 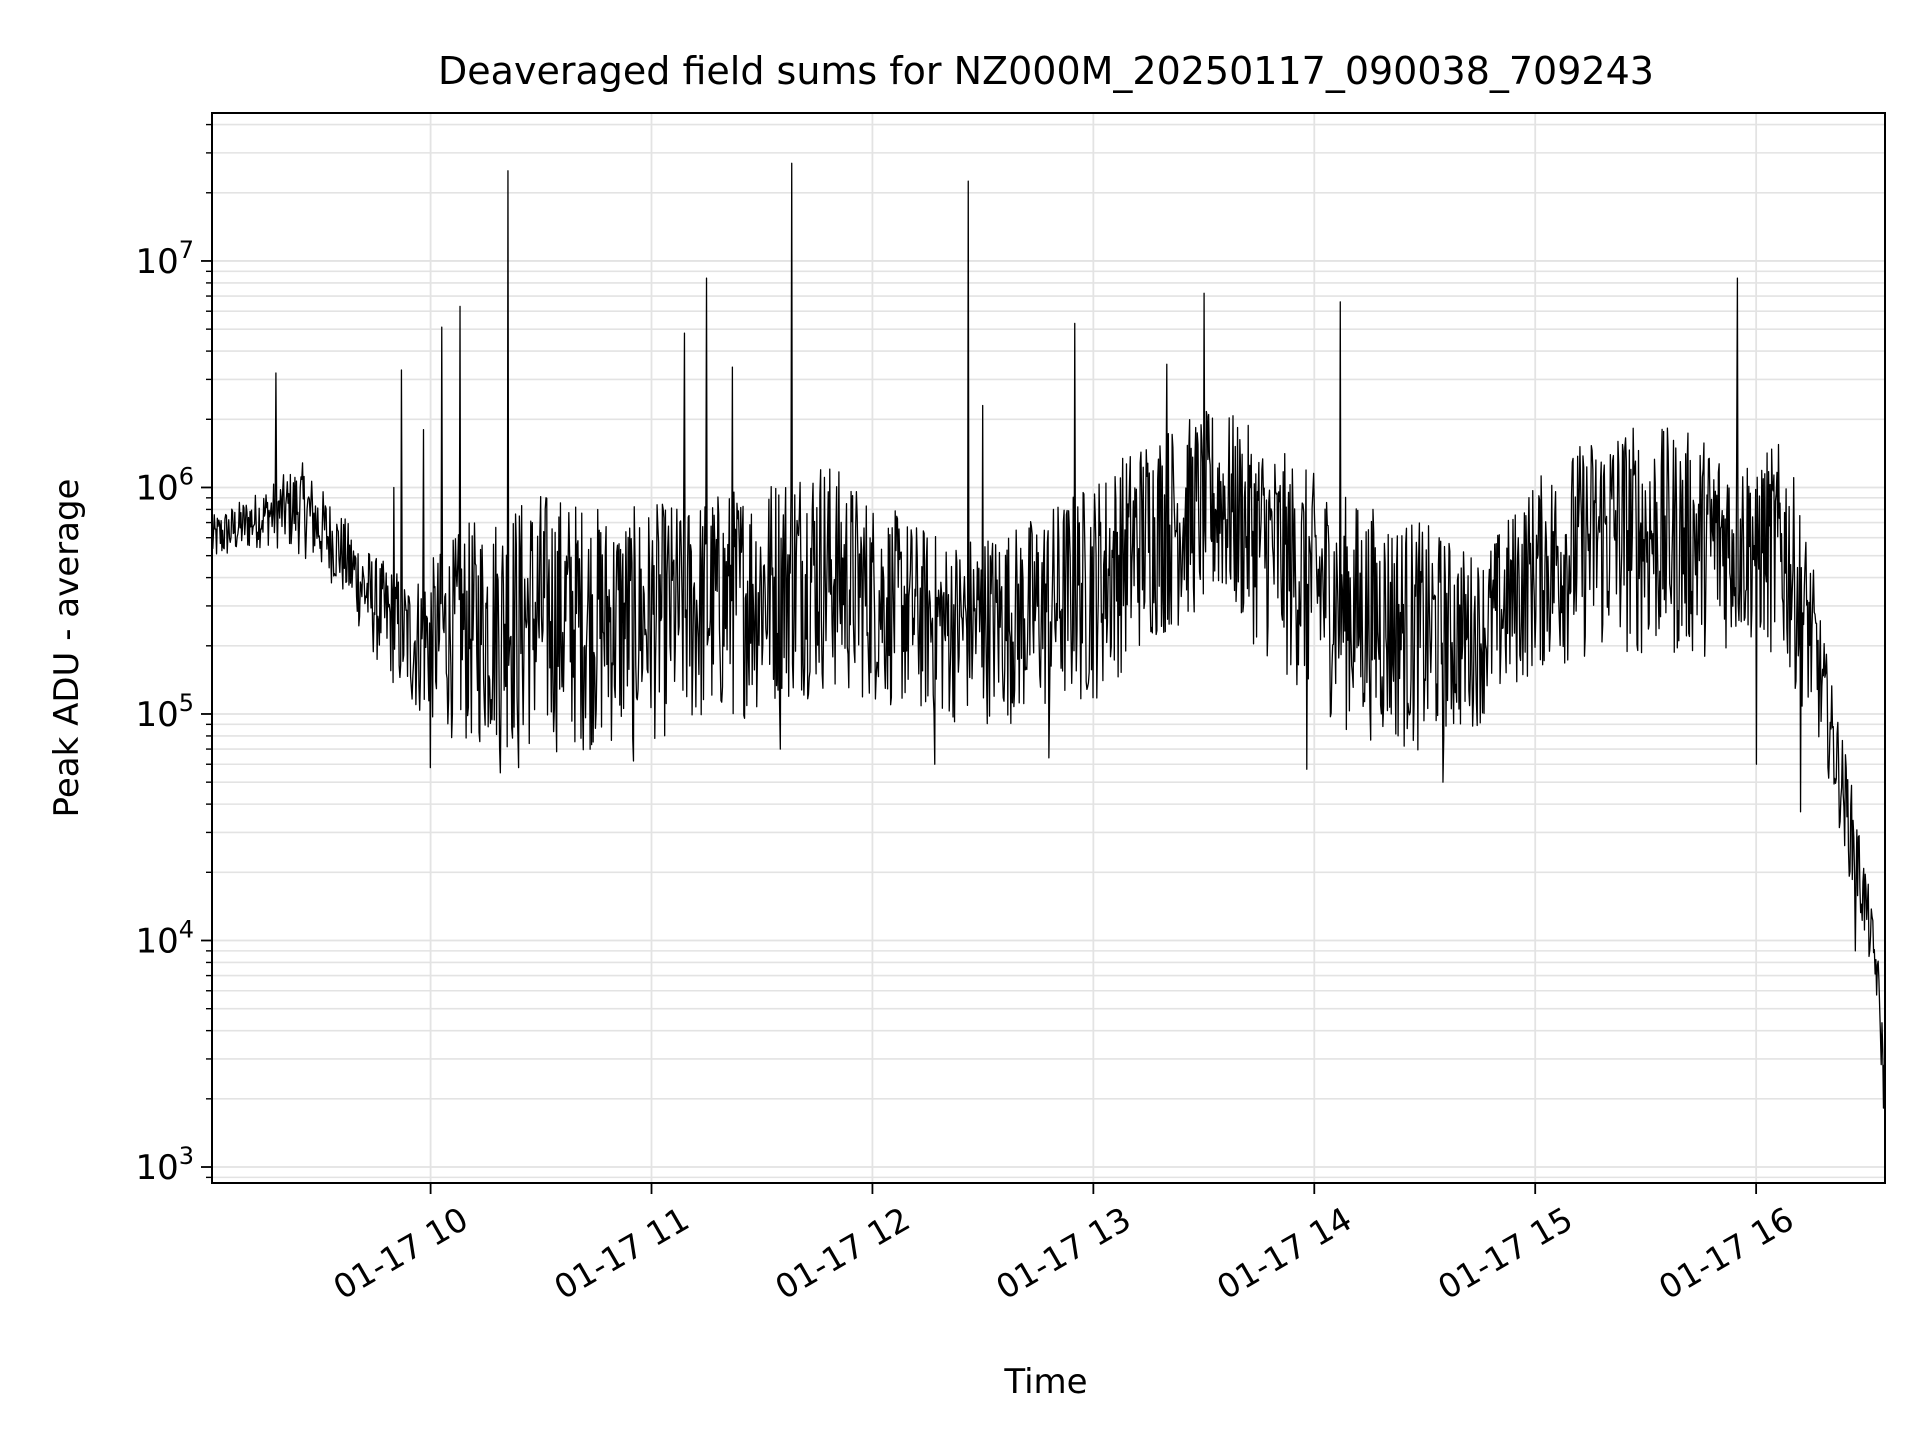 What do you see at coordinates (164, 938) in the screenshot?
I see `y-tick-label: 10⁴` at bounding box center [164, 938].